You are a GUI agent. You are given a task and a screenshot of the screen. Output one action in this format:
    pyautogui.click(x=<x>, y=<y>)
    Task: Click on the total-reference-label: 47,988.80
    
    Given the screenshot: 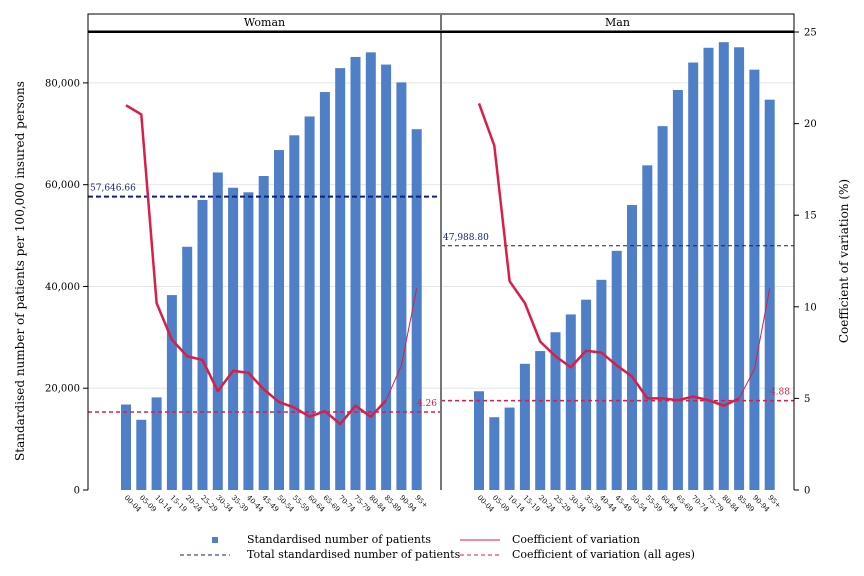 What is the action you would take?
    pyautogui.click(x=466, y=238)
    